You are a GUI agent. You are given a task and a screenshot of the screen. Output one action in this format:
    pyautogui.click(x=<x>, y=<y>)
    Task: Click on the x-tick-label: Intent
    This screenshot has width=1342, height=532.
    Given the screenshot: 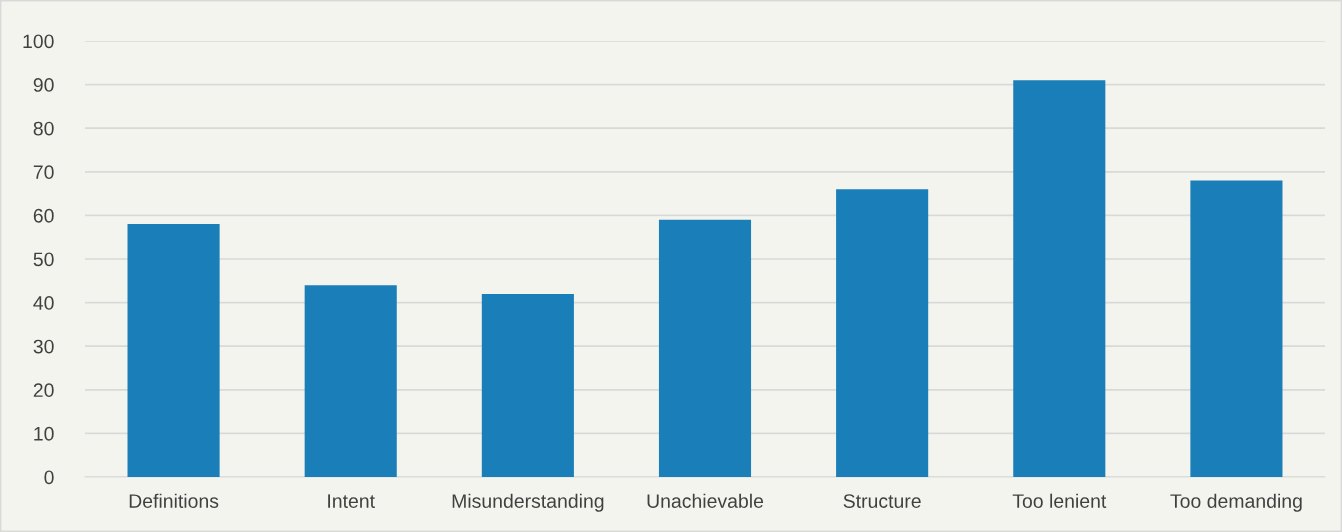 What is the action you would take?
    pyautogui.click(x=351, y=501)
    